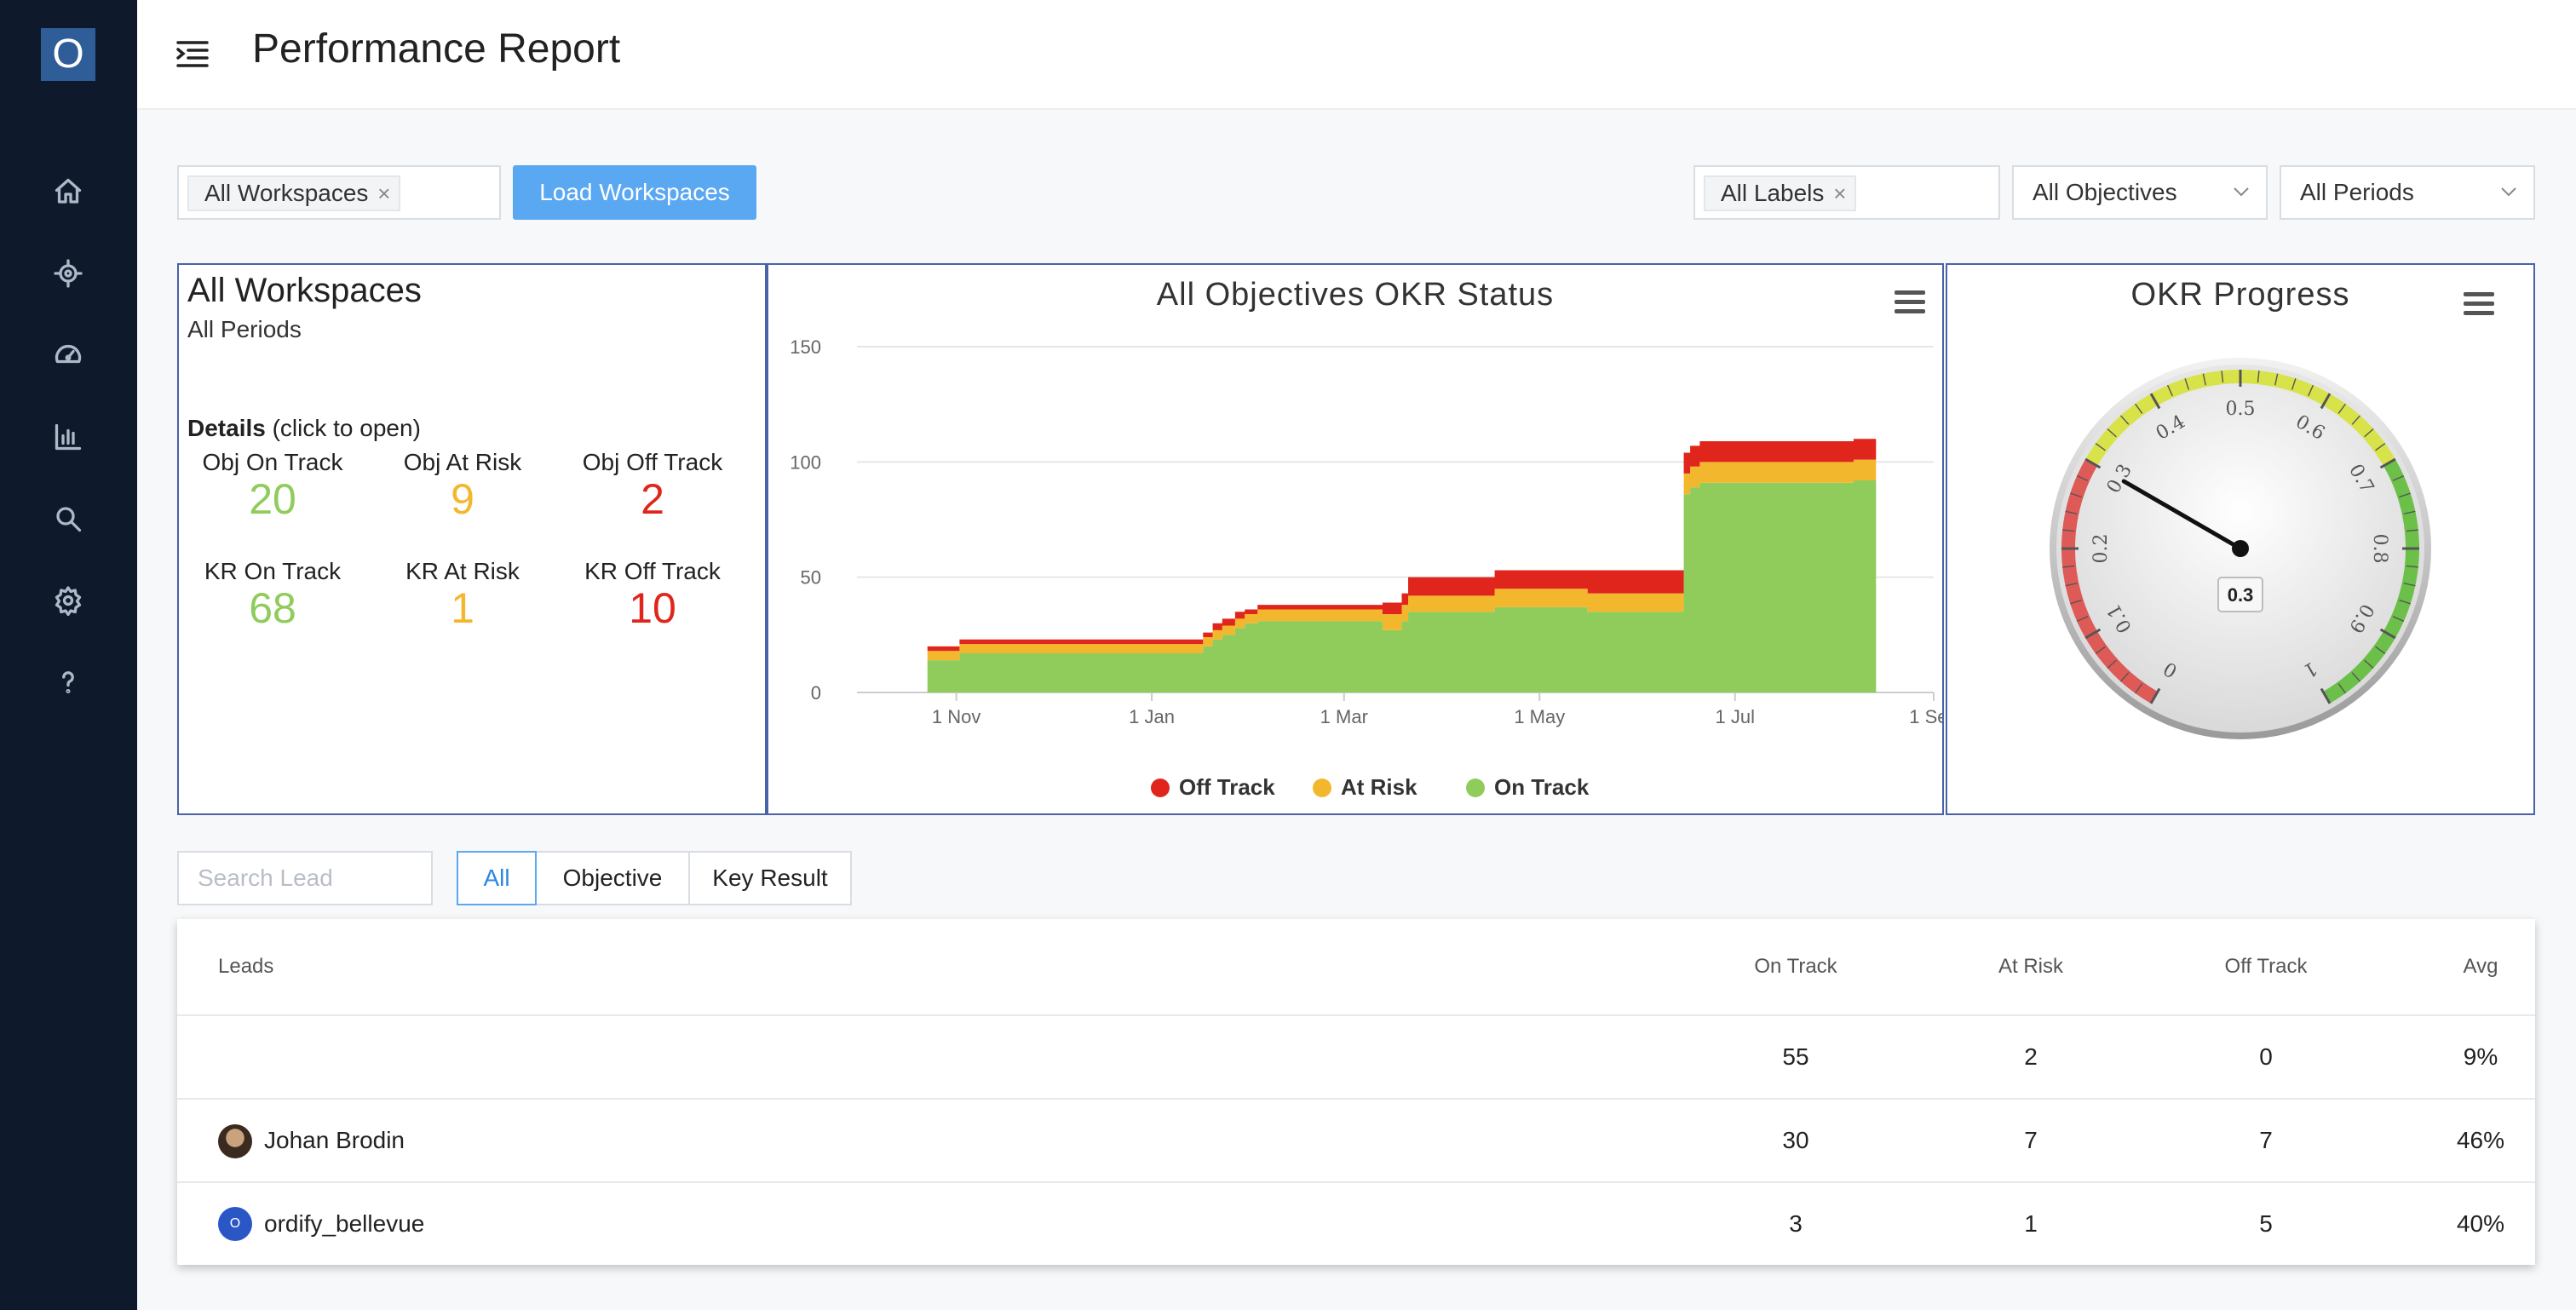 The image size is (2576, 1310). I want to click on x-tick-label: 1 Mar, so click(1344, 716).